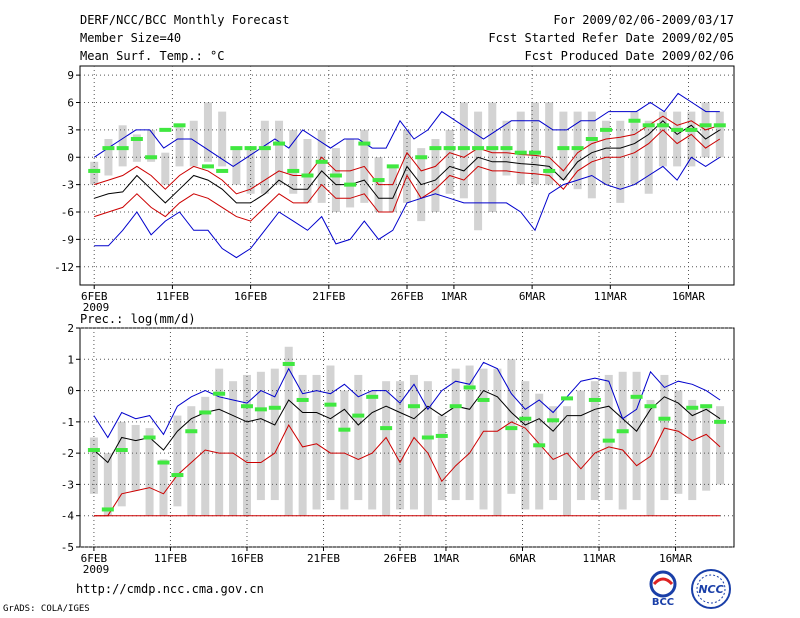 Image resolution: width=800 pixels, height=618 pixels. I want to click on x-tick-label: 16MAR, so click(675, 558).